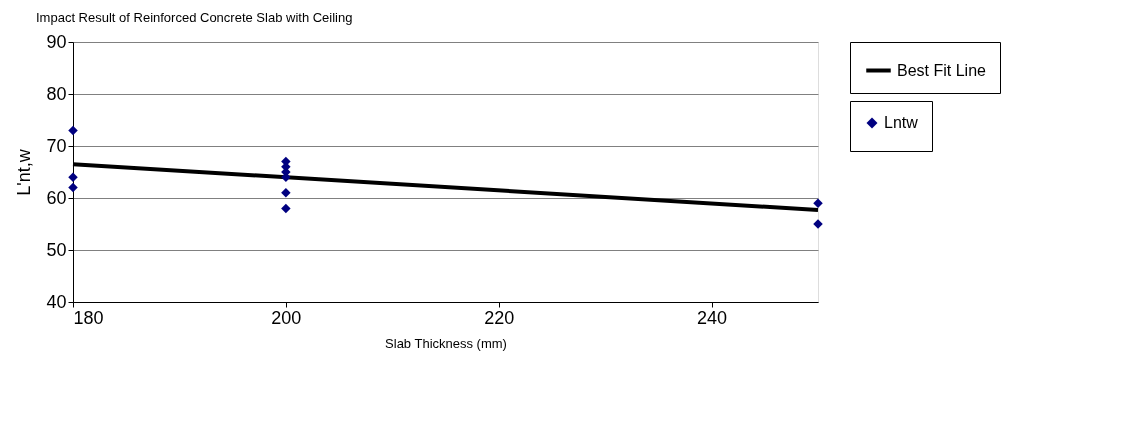  I want to click on legend-label: Best Fit Line, so click(942, 70).